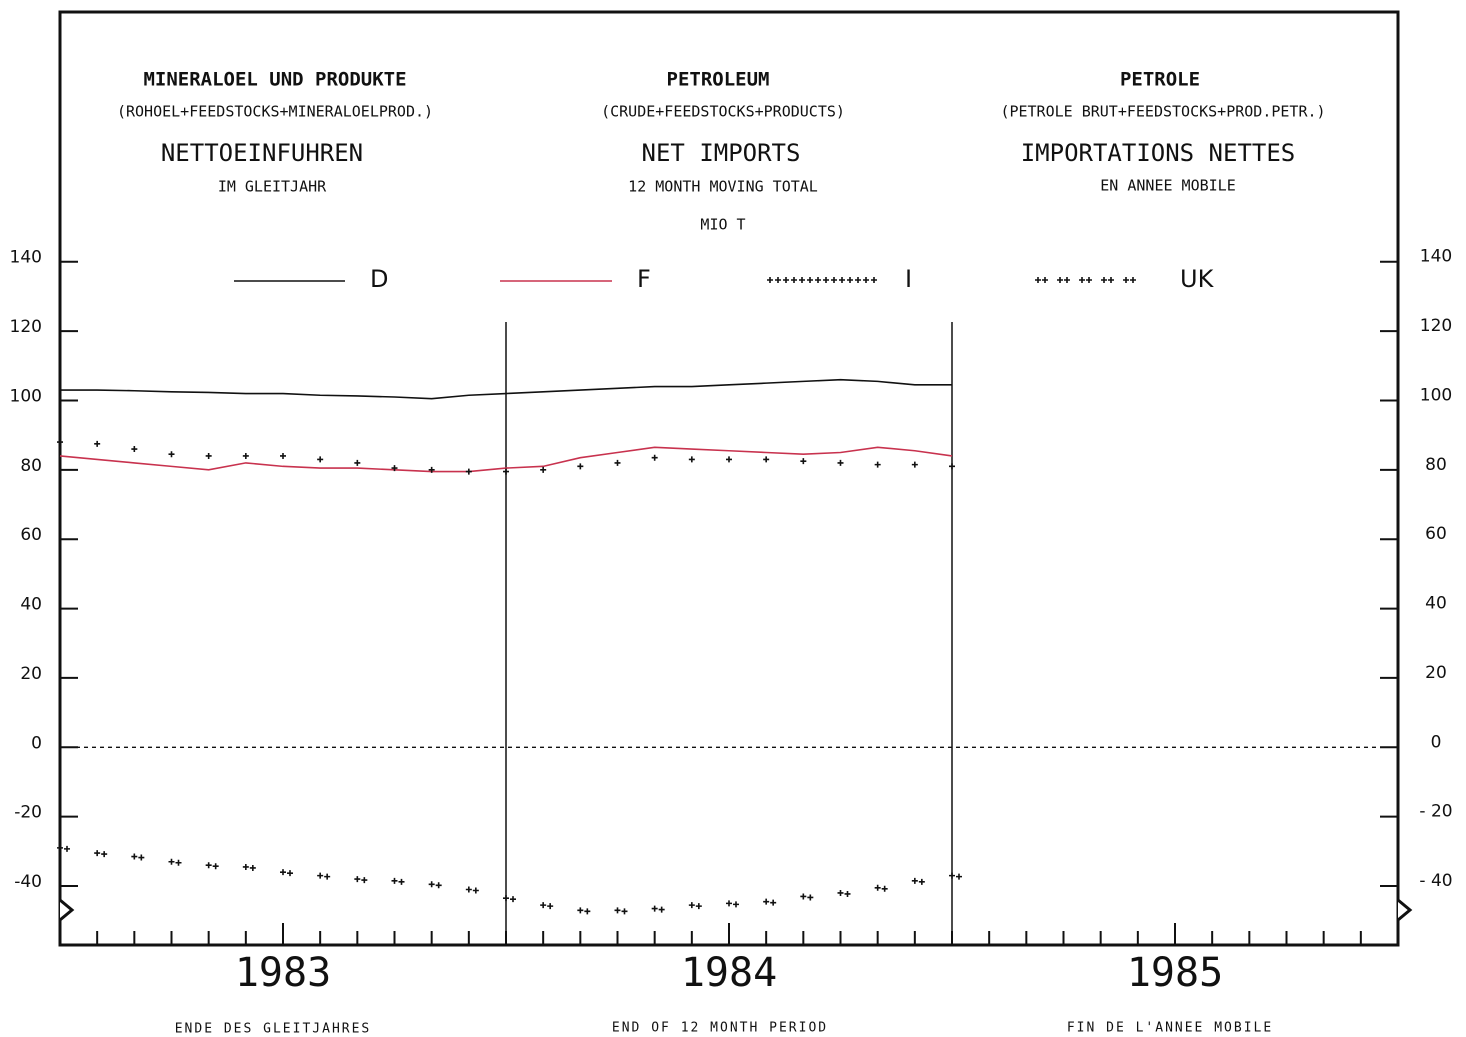 This screenshot has height=1037, width=1466. Describe the element at coordinates (274, 80) in the screenshot. I see `header-title: MINERALOEL UND PRODUKTE` at that location.